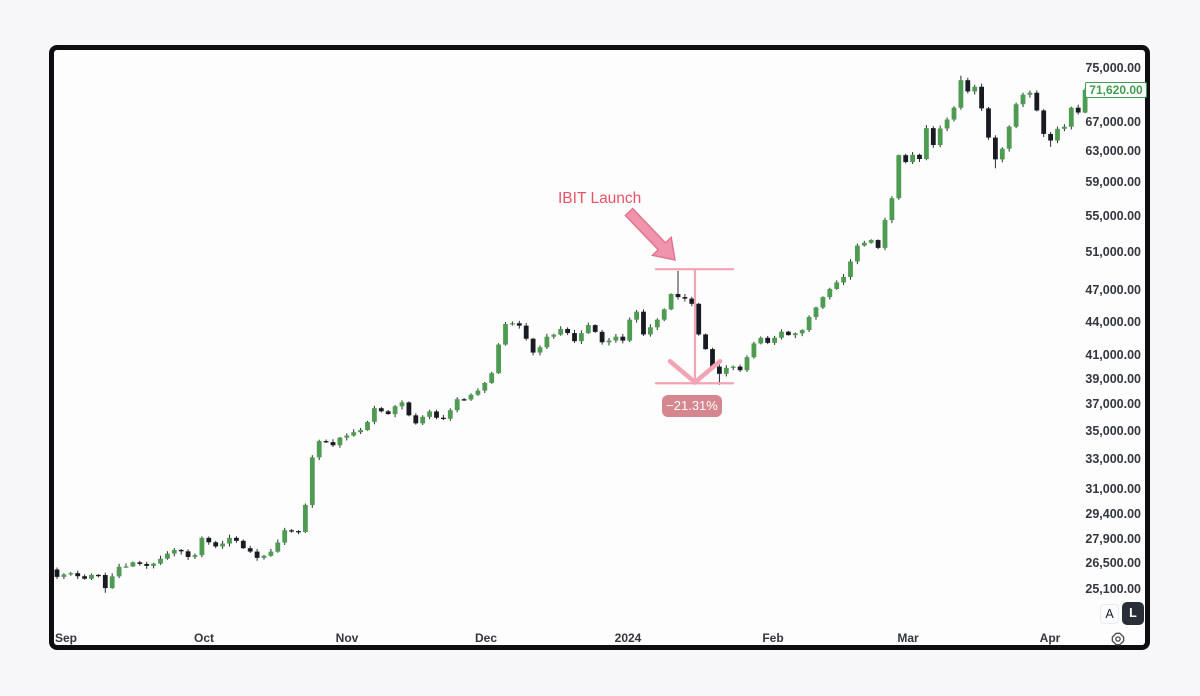 Image resolution: width=1200 pixels, height=696 pixels. I want to click on current-price-label: 71,620.00, so click(1116, 89).